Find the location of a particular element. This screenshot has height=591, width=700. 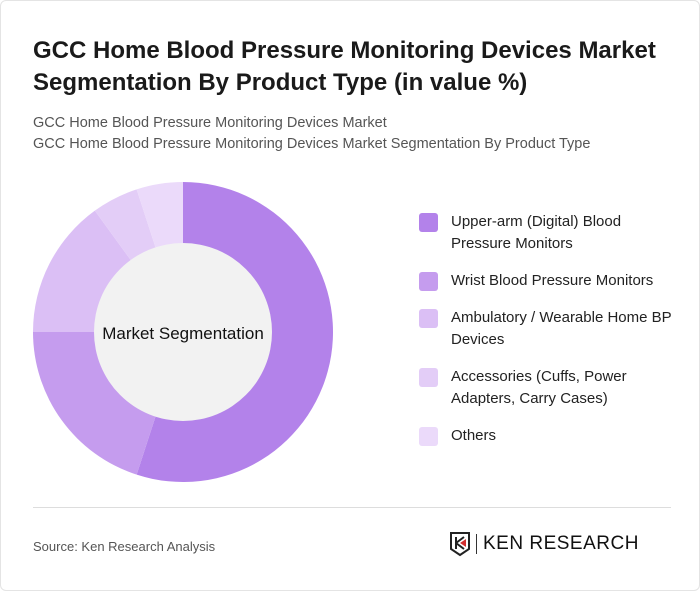

legend-label: Wrist Blood Pressure Monitors is located at coordinates (552, 280).